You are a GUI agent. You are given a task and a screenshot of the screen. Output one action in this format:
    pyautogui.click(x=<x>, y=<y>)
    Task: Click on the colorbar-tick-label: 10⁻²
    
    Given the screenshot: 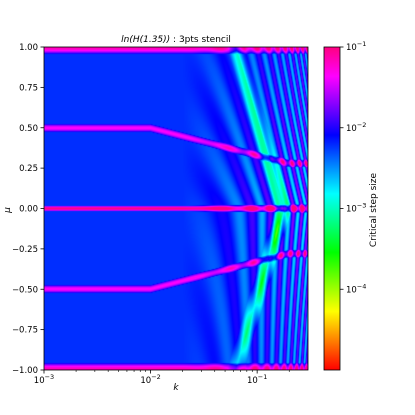 What is the action you would take?
    pyautogui.click(x=356, y=127)
    